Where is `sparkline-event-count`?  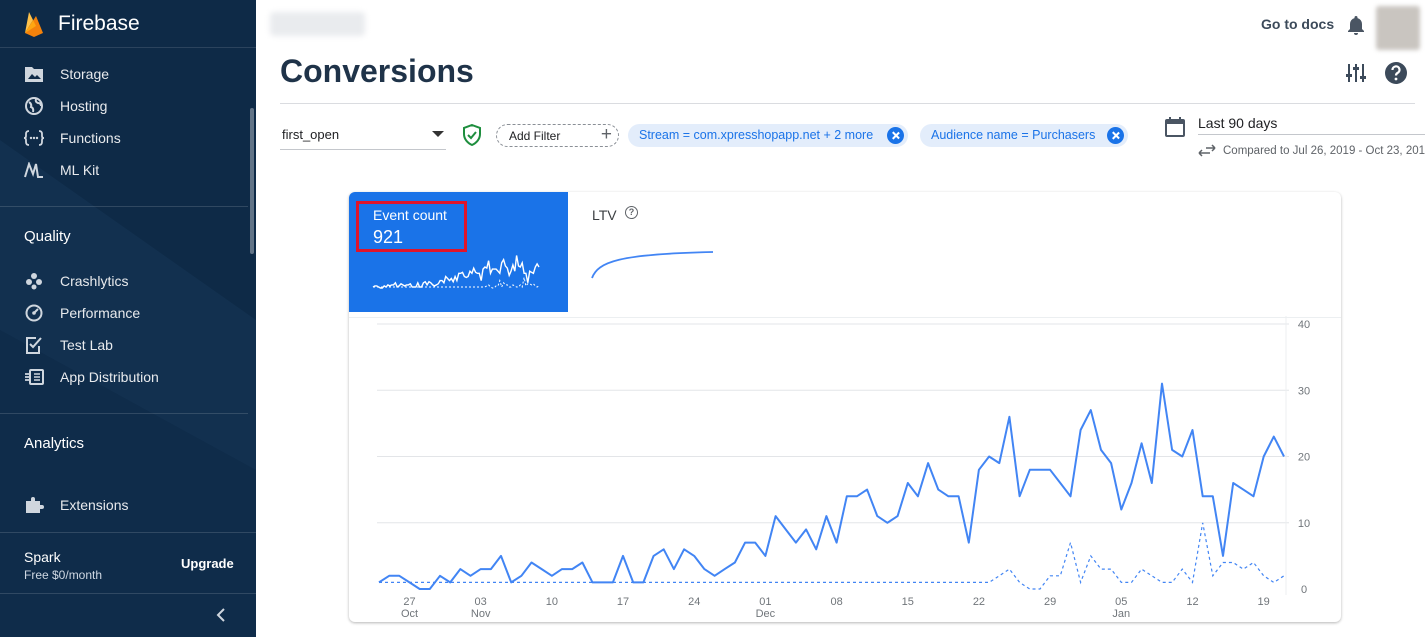
sparkline-event-count is located at coordinates (456, 272).